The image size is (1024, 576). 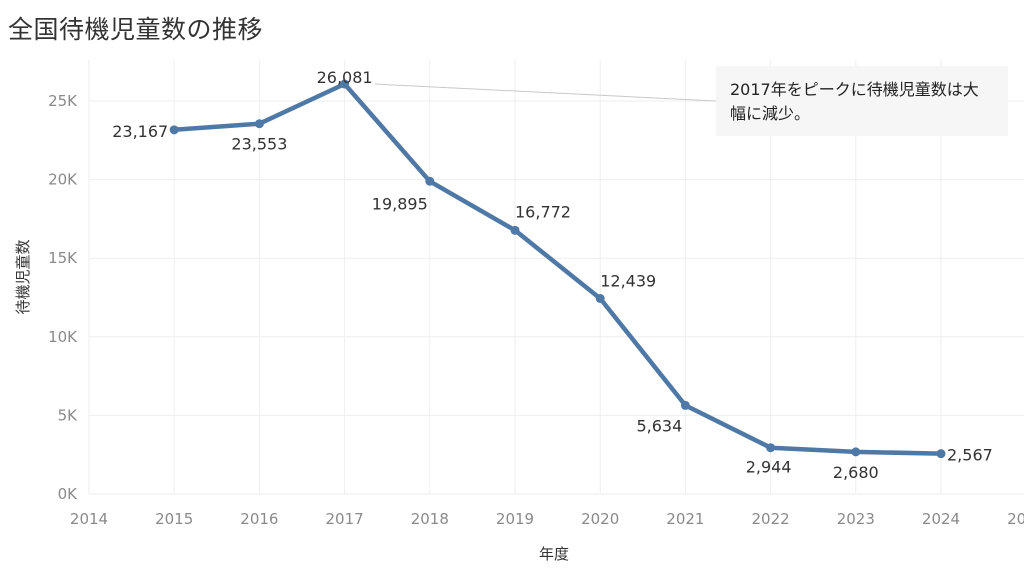 I want to click on y-tick-label: 0K, so click(x=68, y=494).